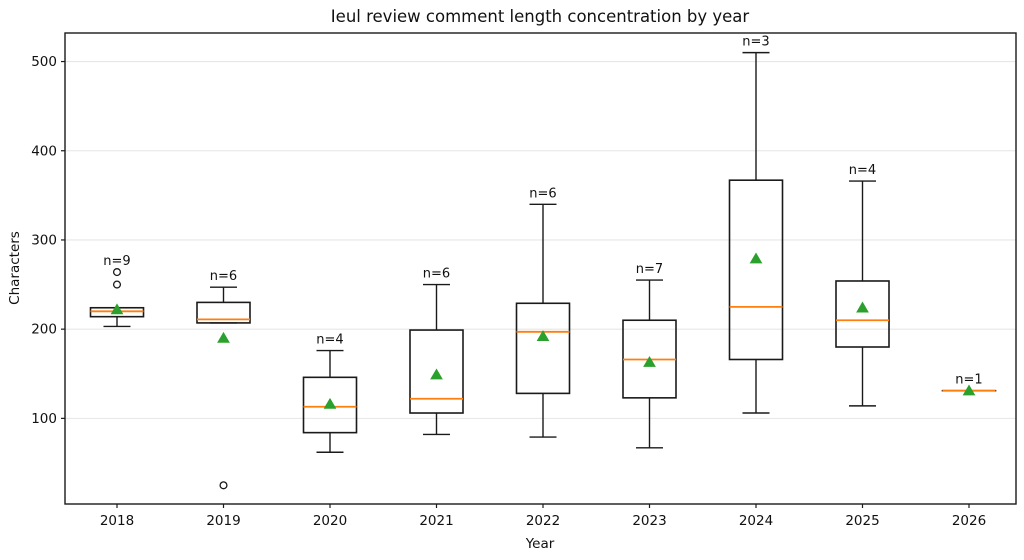  Describe the element at coordinates (116, 261) in the screenshot. I see `sample-count-label: n=9` at that location.